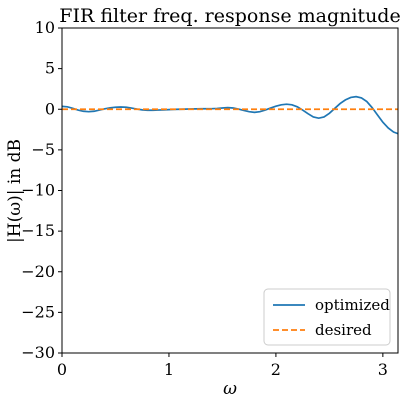  I want to click on x-tick-label: 2, so click(276, 369).